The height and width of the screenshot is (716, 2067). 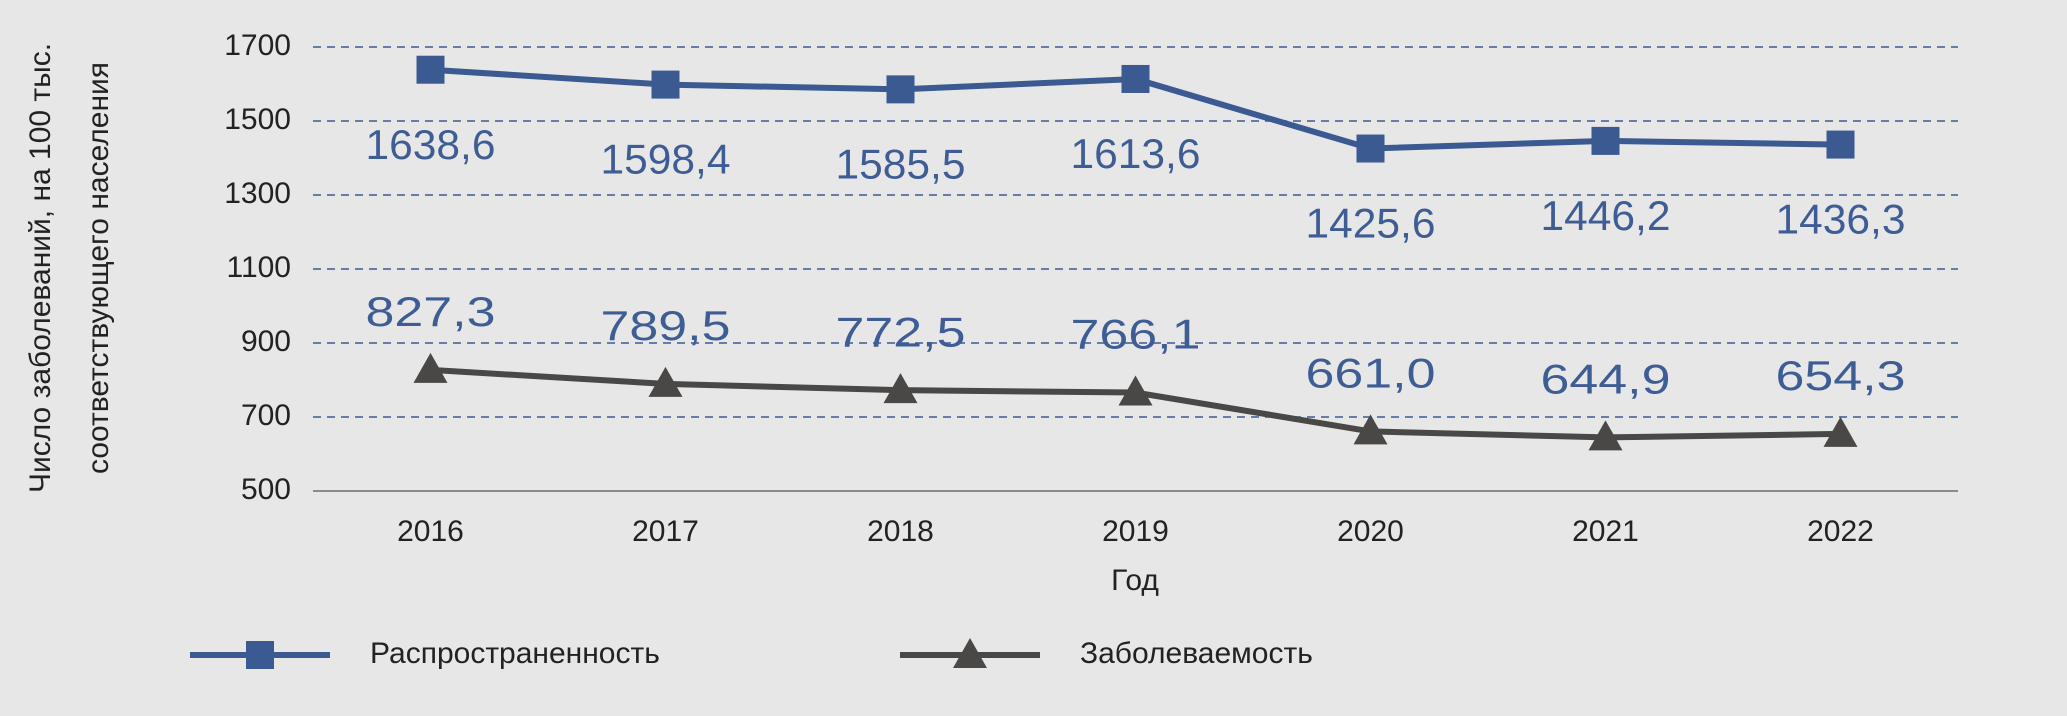 What do you see at coordinates (1606, 215) in the screenshot?
I see `data-label: 1446,2` at bounding box center [1606, 215].